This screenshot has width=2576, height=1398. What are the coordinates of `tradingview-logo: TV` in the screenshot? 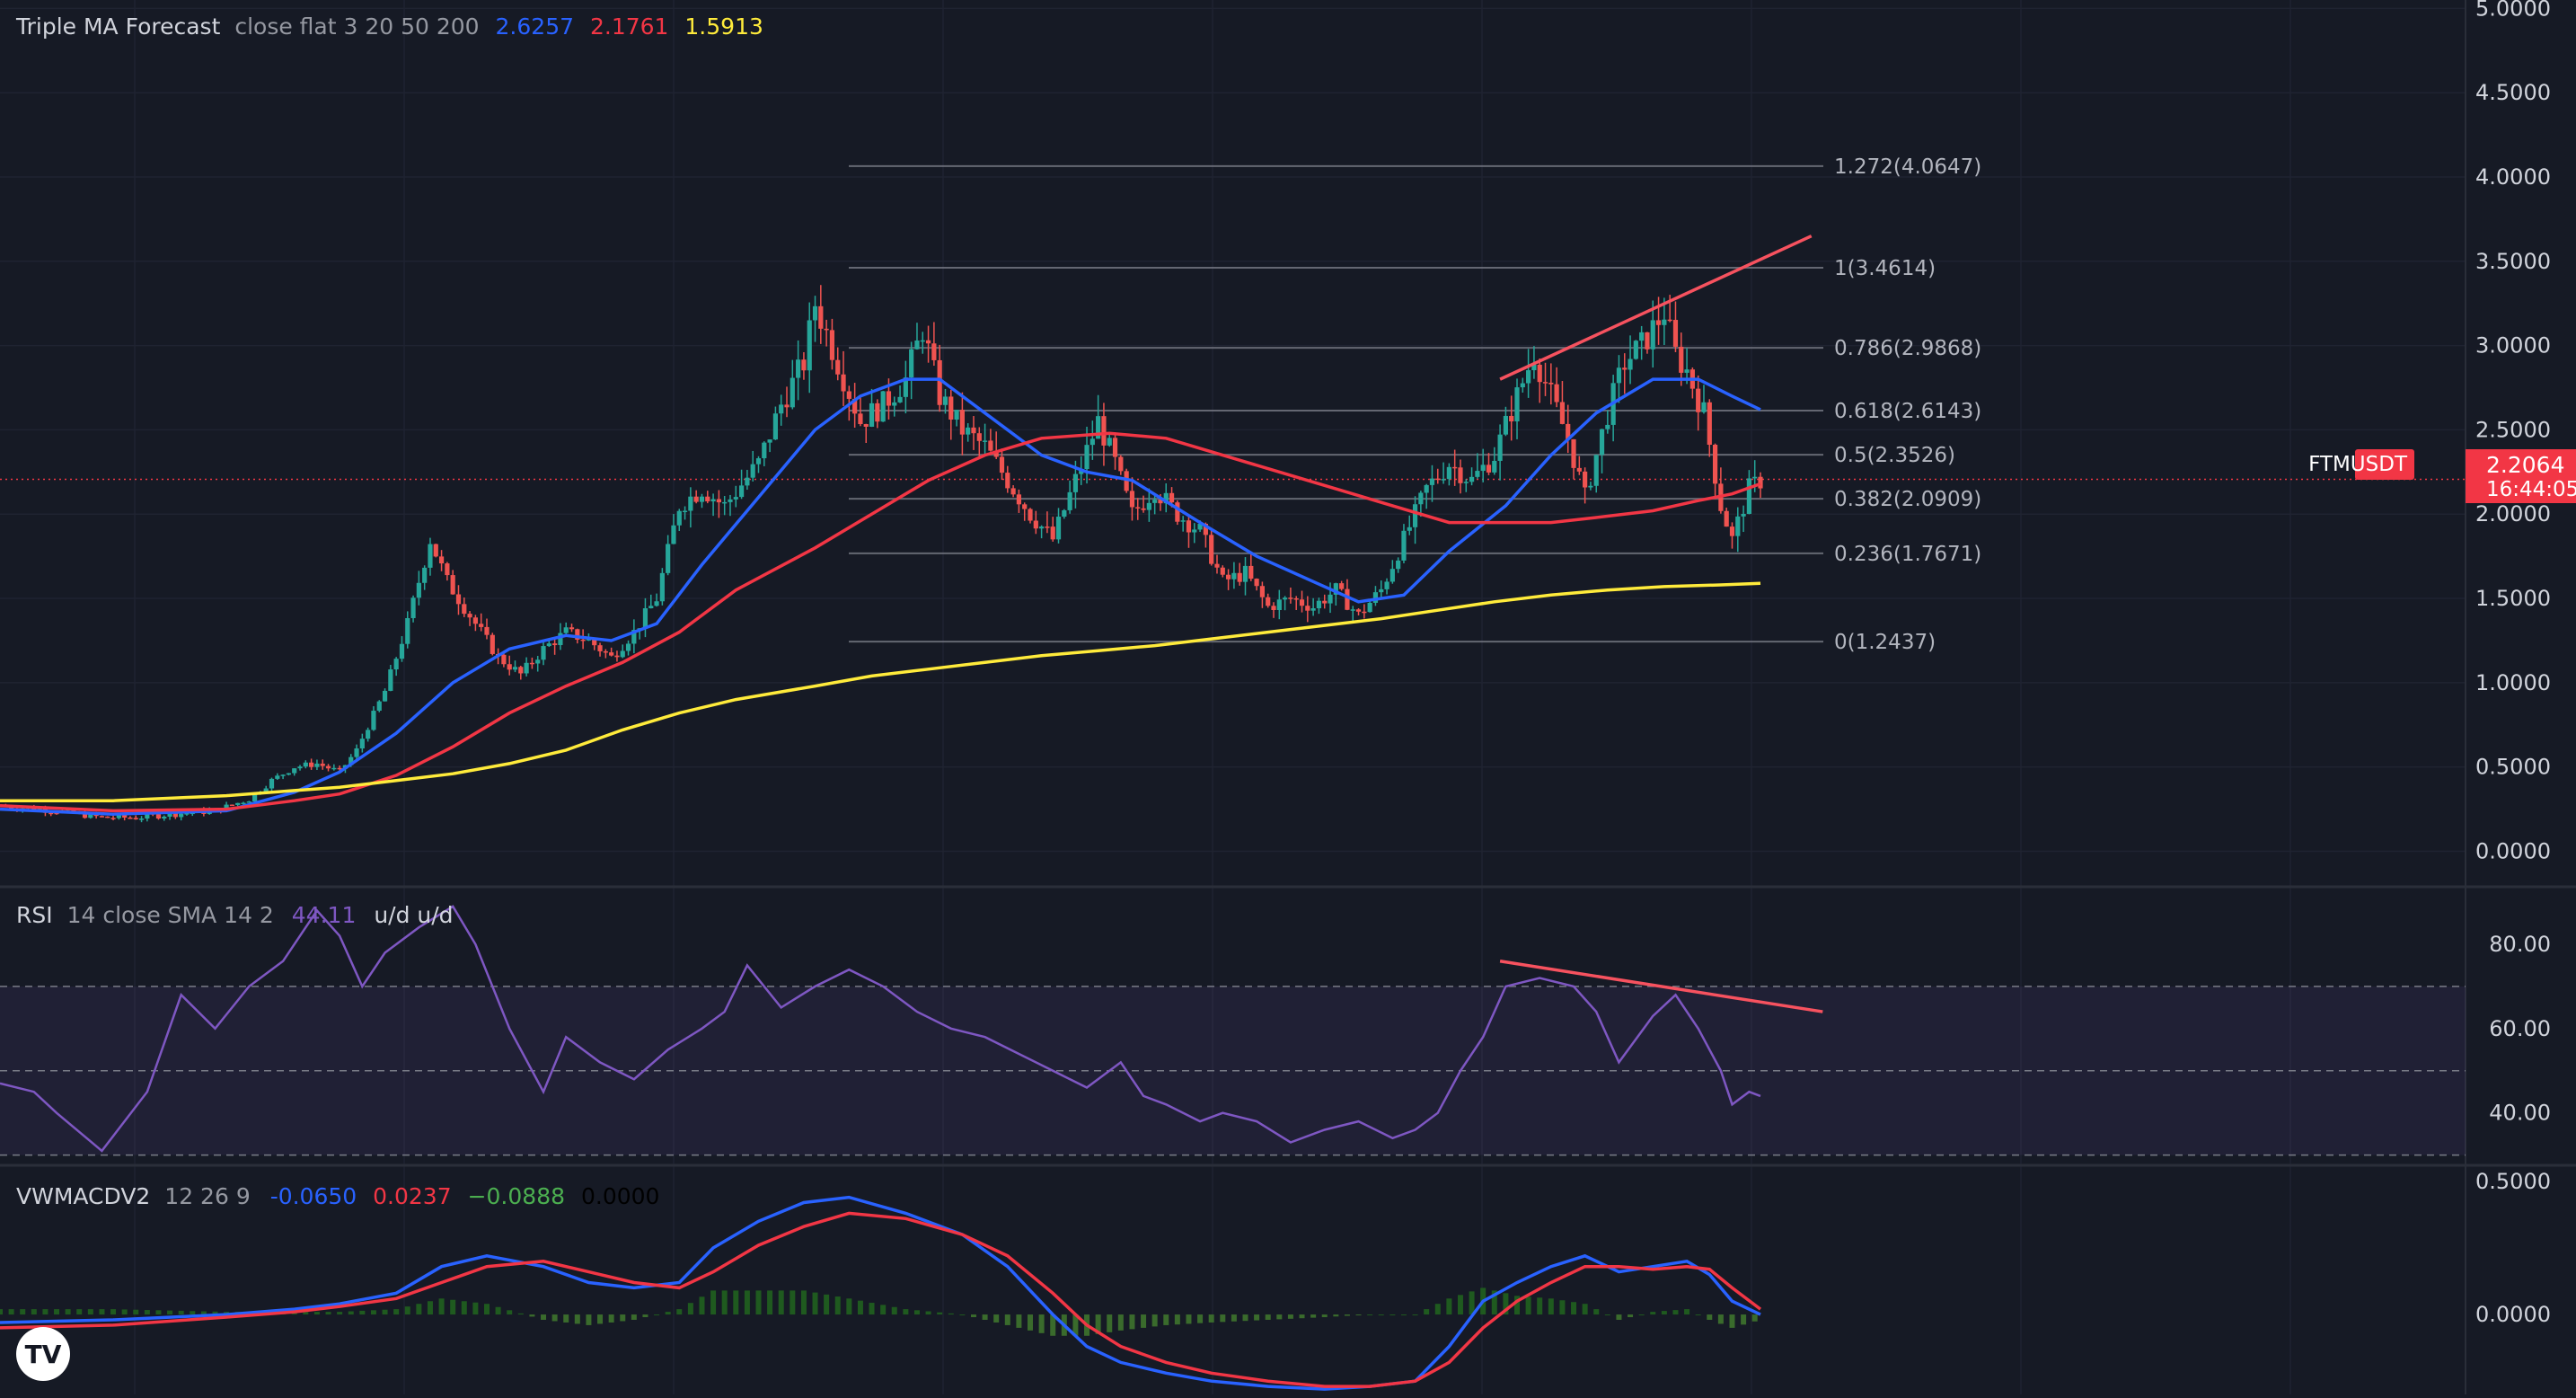 It's located at (43, 1354).